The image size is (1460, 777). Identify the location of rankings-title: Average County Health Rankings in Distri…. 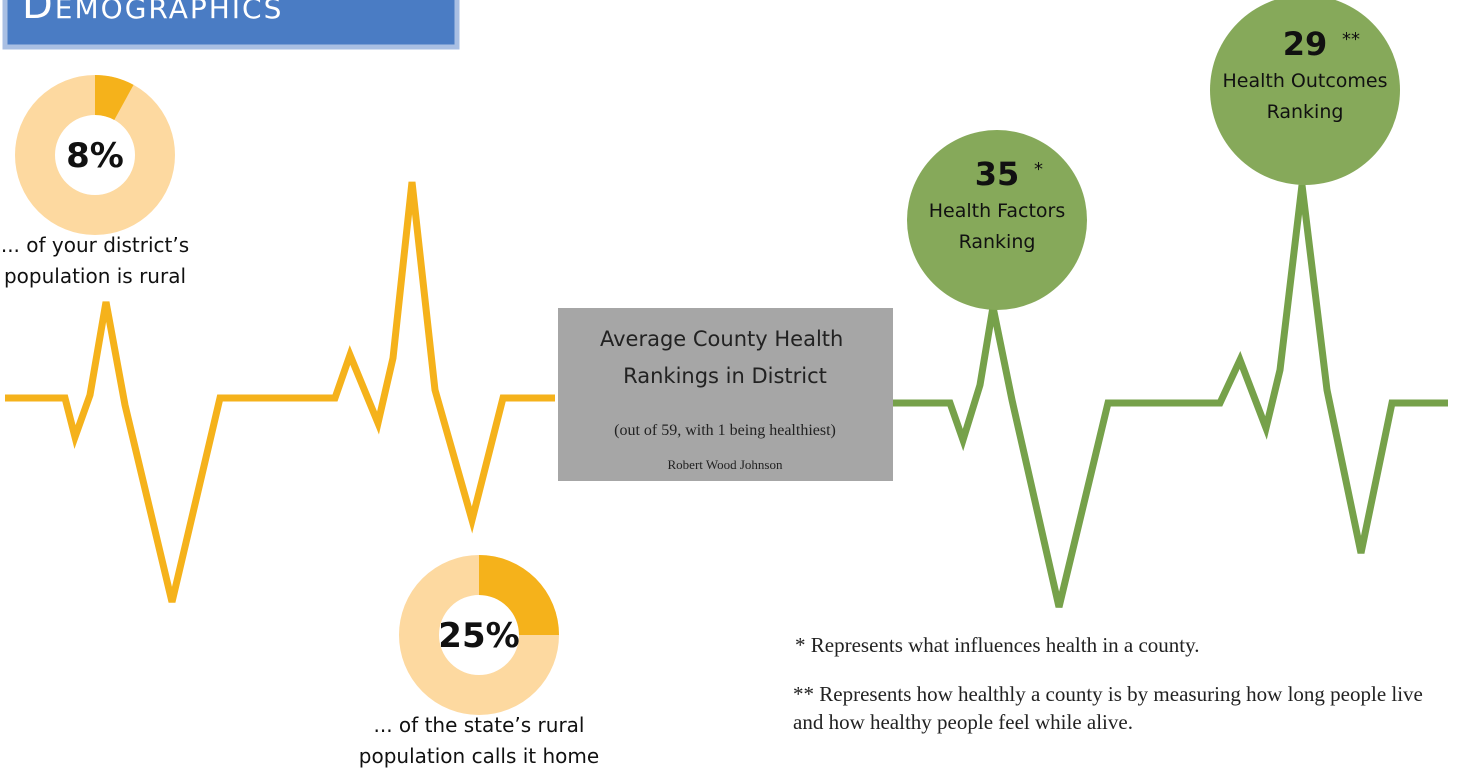
(725, 357).